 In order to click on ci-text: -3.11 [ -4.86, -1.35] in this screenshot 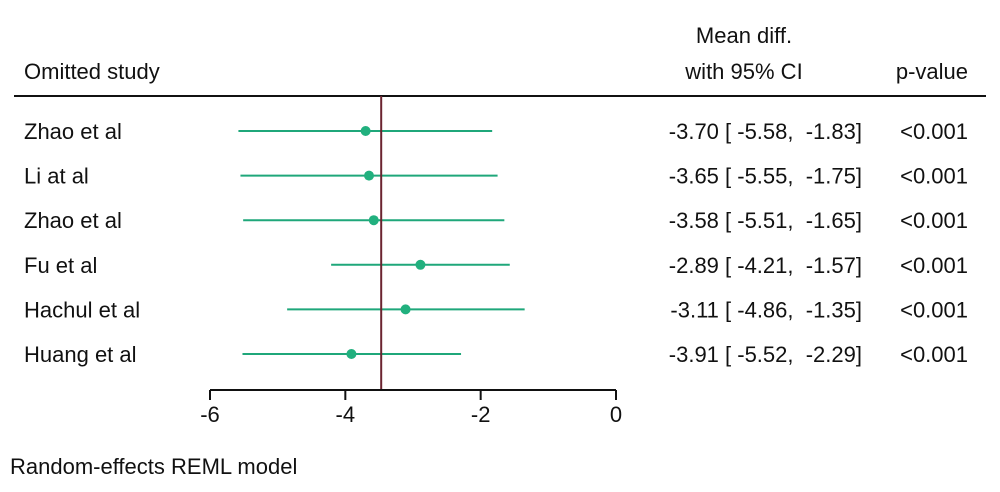, I will do `click(766, 309)`.